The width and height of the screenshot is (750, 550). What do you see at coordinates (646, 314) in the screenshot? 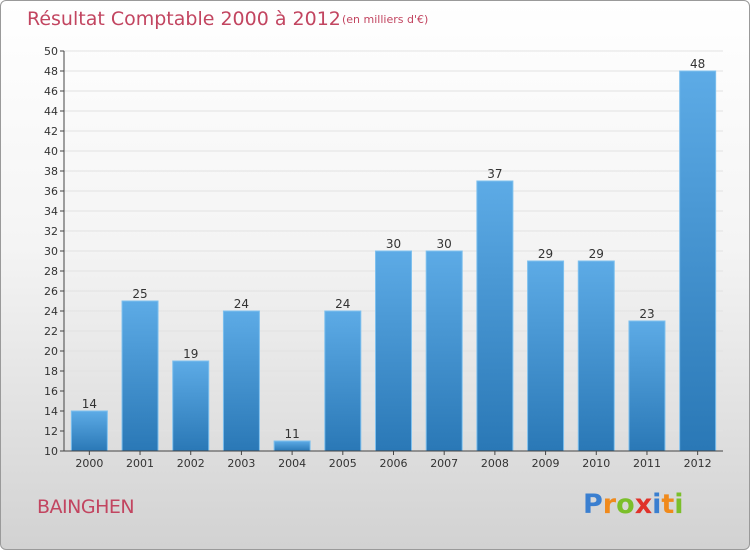
I see `bar-value-label: 23` at bounding box center [646, 314].